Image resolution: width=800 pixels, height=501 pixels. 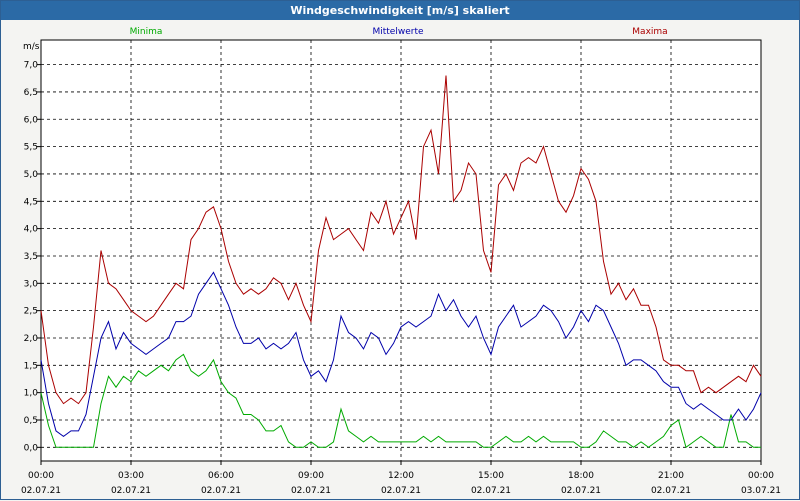 I want to click on y-tick-label: 6,0, so click(x=31, y=120).